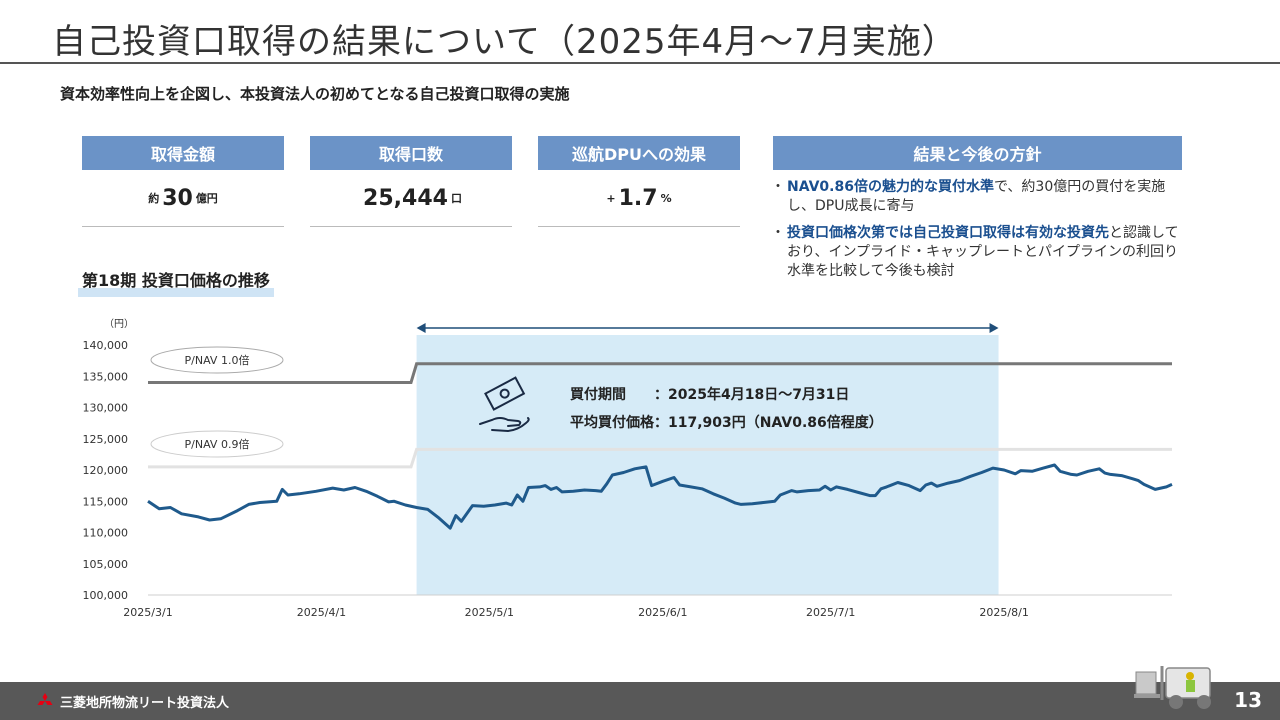  What do you see at coordinates (147, 612) in the screenshot?
I see `x-tick-label: 2025/3/1` at bounding box center [147, 612].